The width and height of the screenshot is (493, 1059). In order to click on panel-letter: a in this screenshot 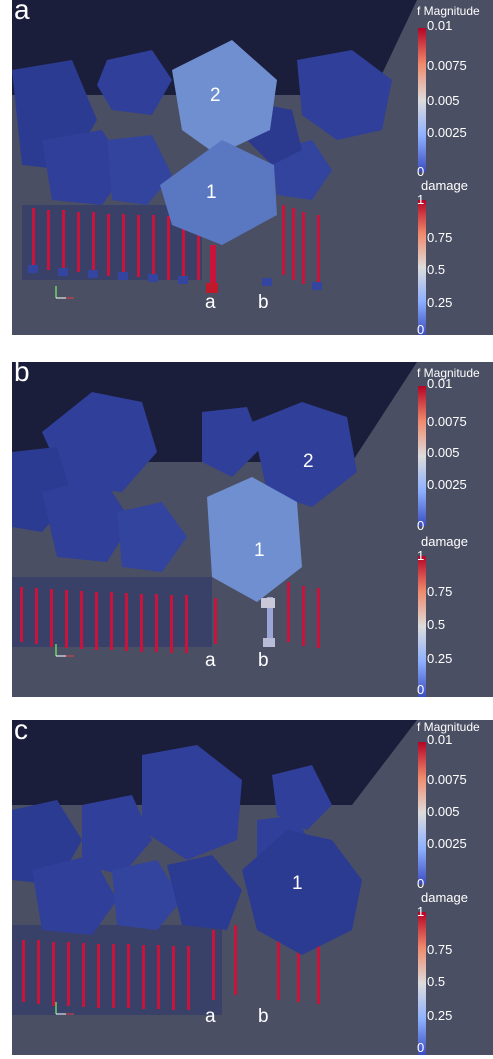, I will do `click(22, 12)`.